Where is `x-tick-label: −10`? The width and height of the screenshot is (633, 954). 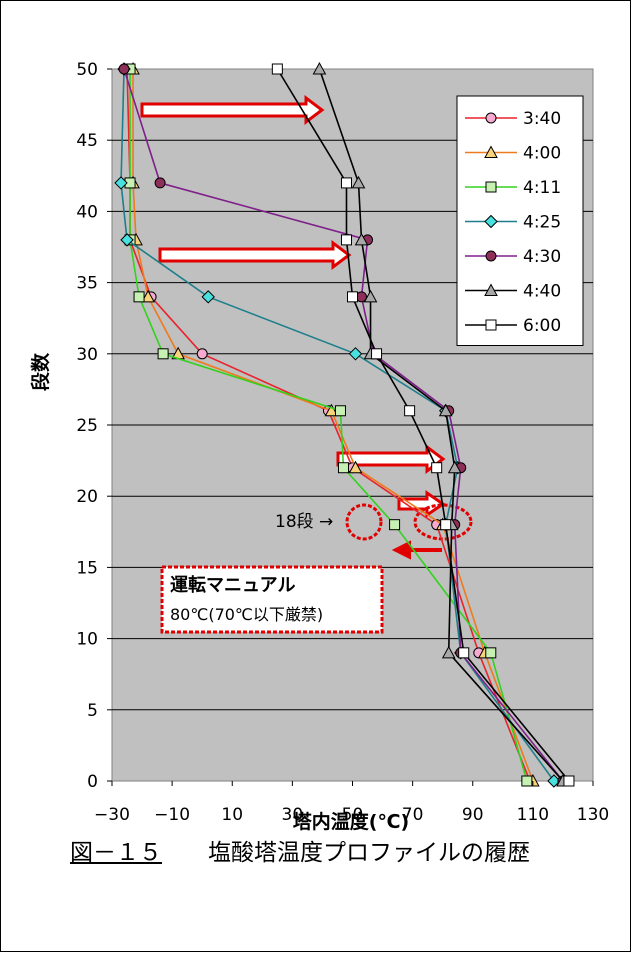 x-tick-label: −10 is located at coordinates (172, 815).